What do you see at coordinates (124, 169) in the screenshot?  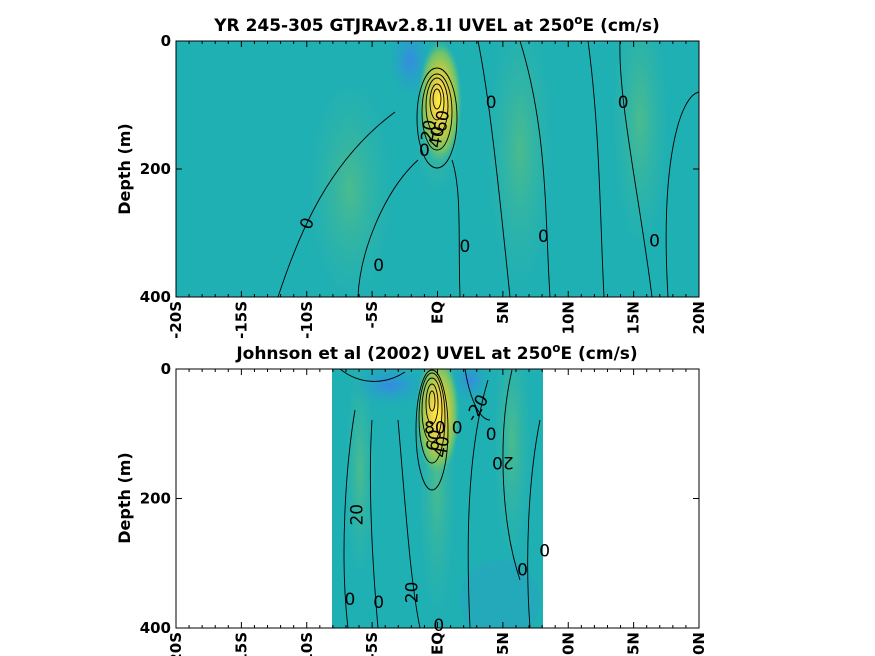 I see `top-y-axis-label: Depth (m)` at bounding box center [124, 169].